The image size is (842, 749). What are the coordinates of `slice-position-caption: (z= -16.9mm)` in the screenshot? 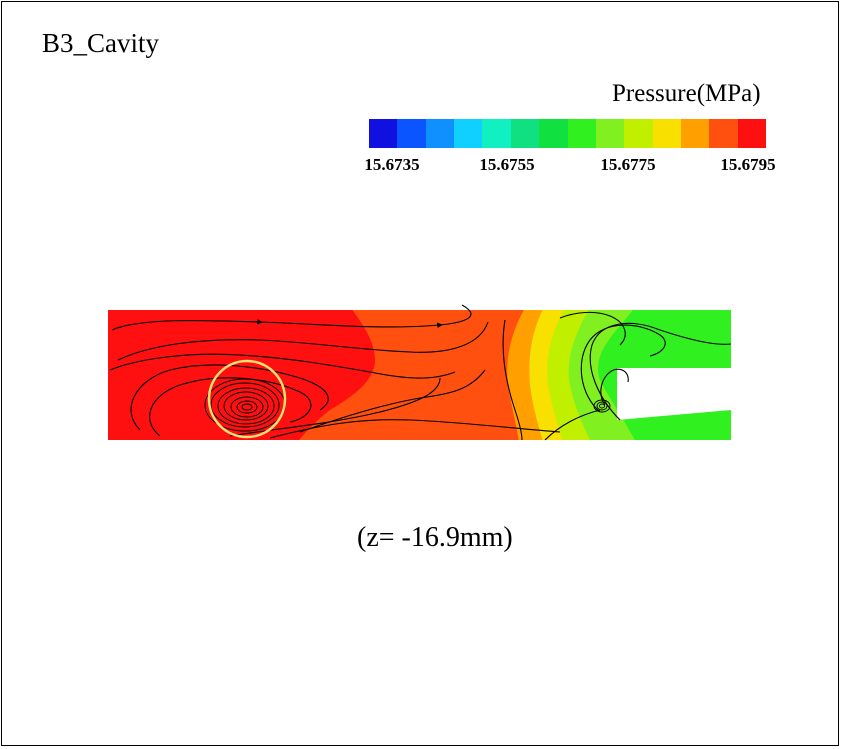 It's located at (435, 537).